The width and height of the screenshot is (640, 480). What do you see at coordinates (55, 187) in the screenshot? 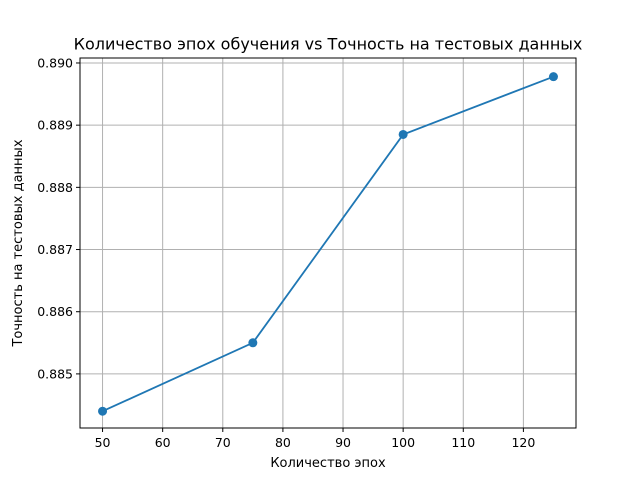
I see `y-tick-label: 0.888` at bounding box center [55, 187].